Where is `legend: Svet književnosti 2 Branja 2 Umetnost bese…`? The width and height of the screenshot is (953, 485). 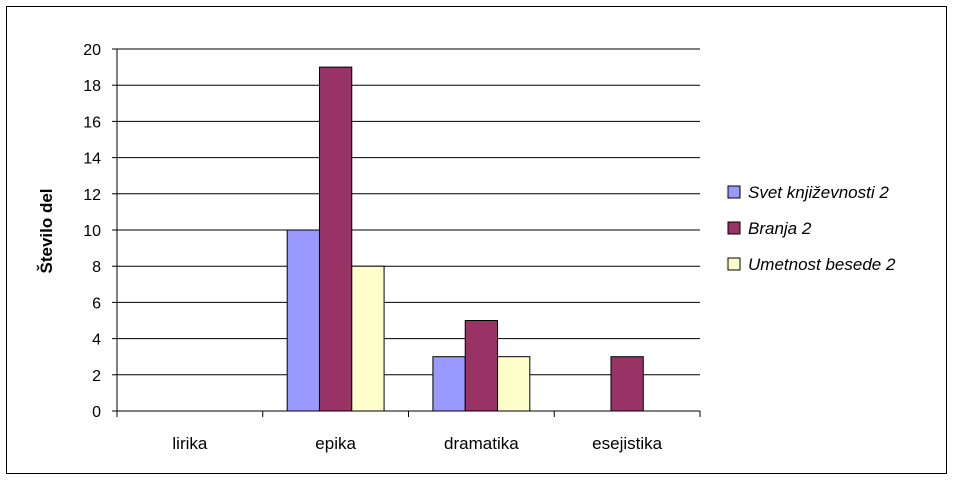
legend: Svet književnosti 2 Branja 2 Umetnost bese… is located at coordinates (811, 228).